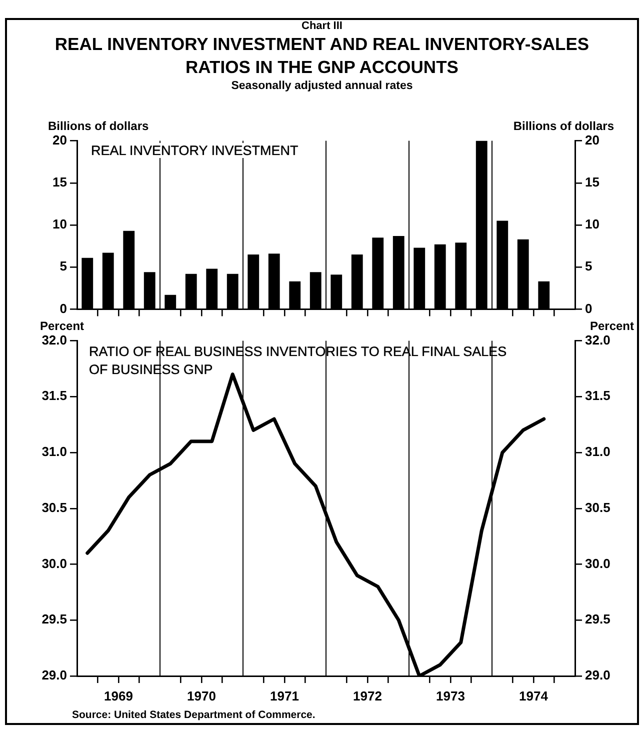 The image size is (644, 732). Describe the element at coordinates (194, 150) in the screenshot. I see `annotation: REAL INVENTORY INVESTMENT` at that location.